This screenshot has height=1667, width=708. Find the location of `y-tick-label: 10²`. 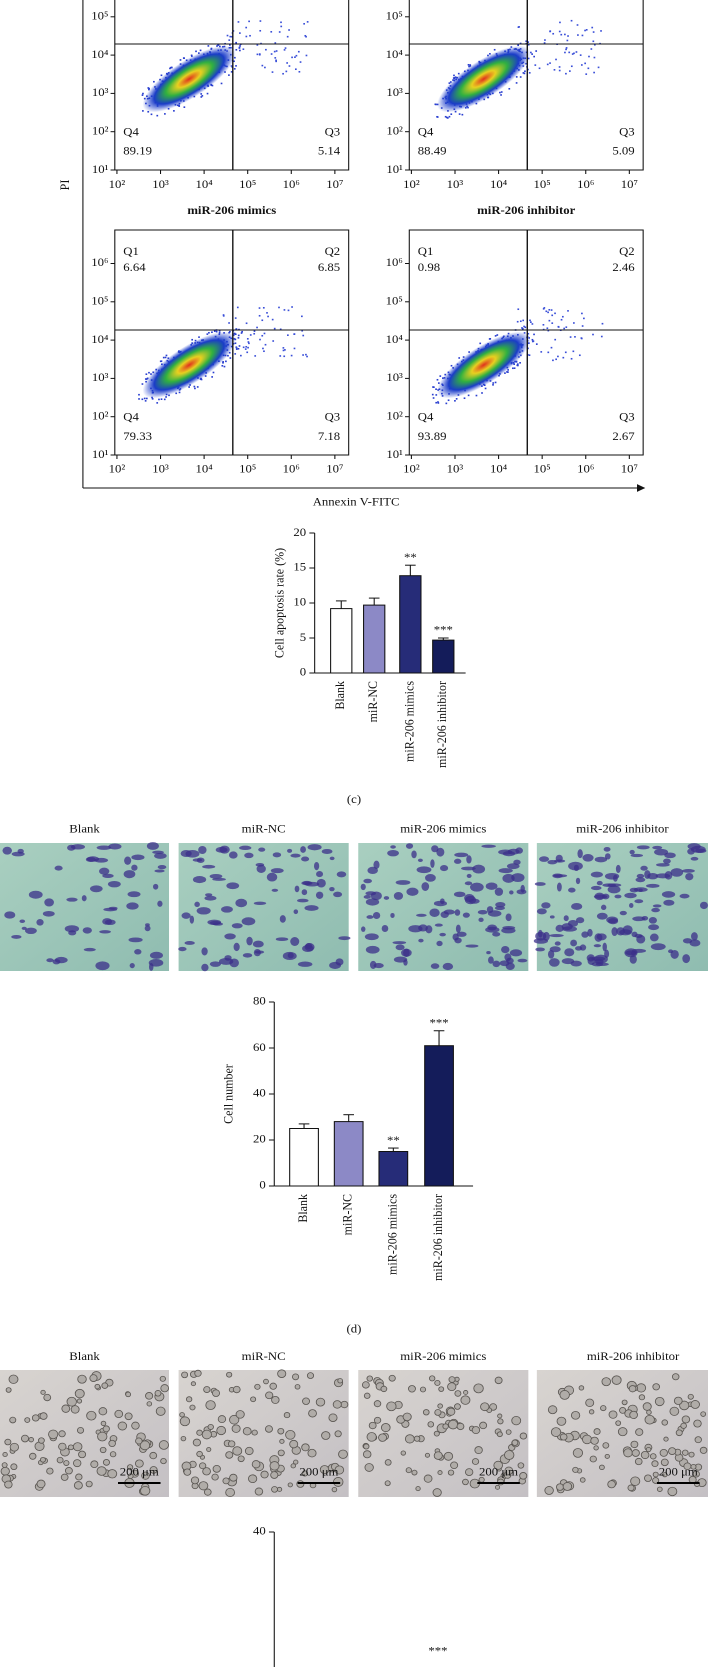

y-tick-label: 10² is located at coordinates (394, 131).